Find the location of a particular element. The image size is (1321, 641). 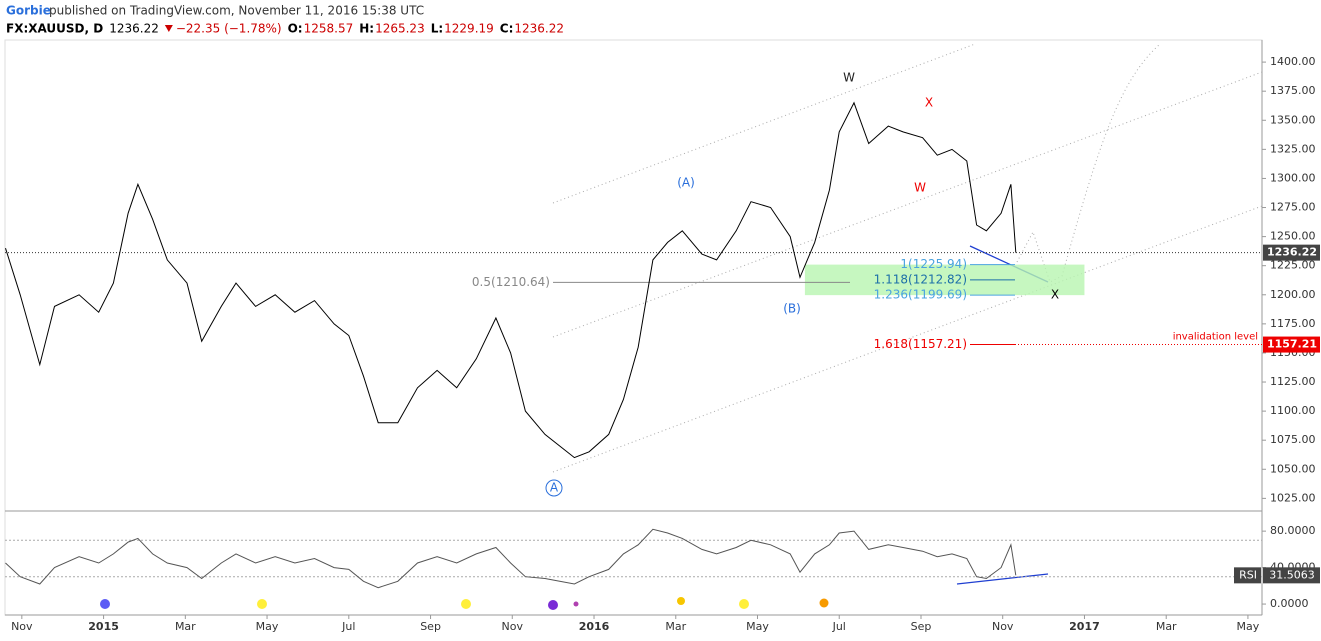

target-zone is located at coordinates (944, 280).